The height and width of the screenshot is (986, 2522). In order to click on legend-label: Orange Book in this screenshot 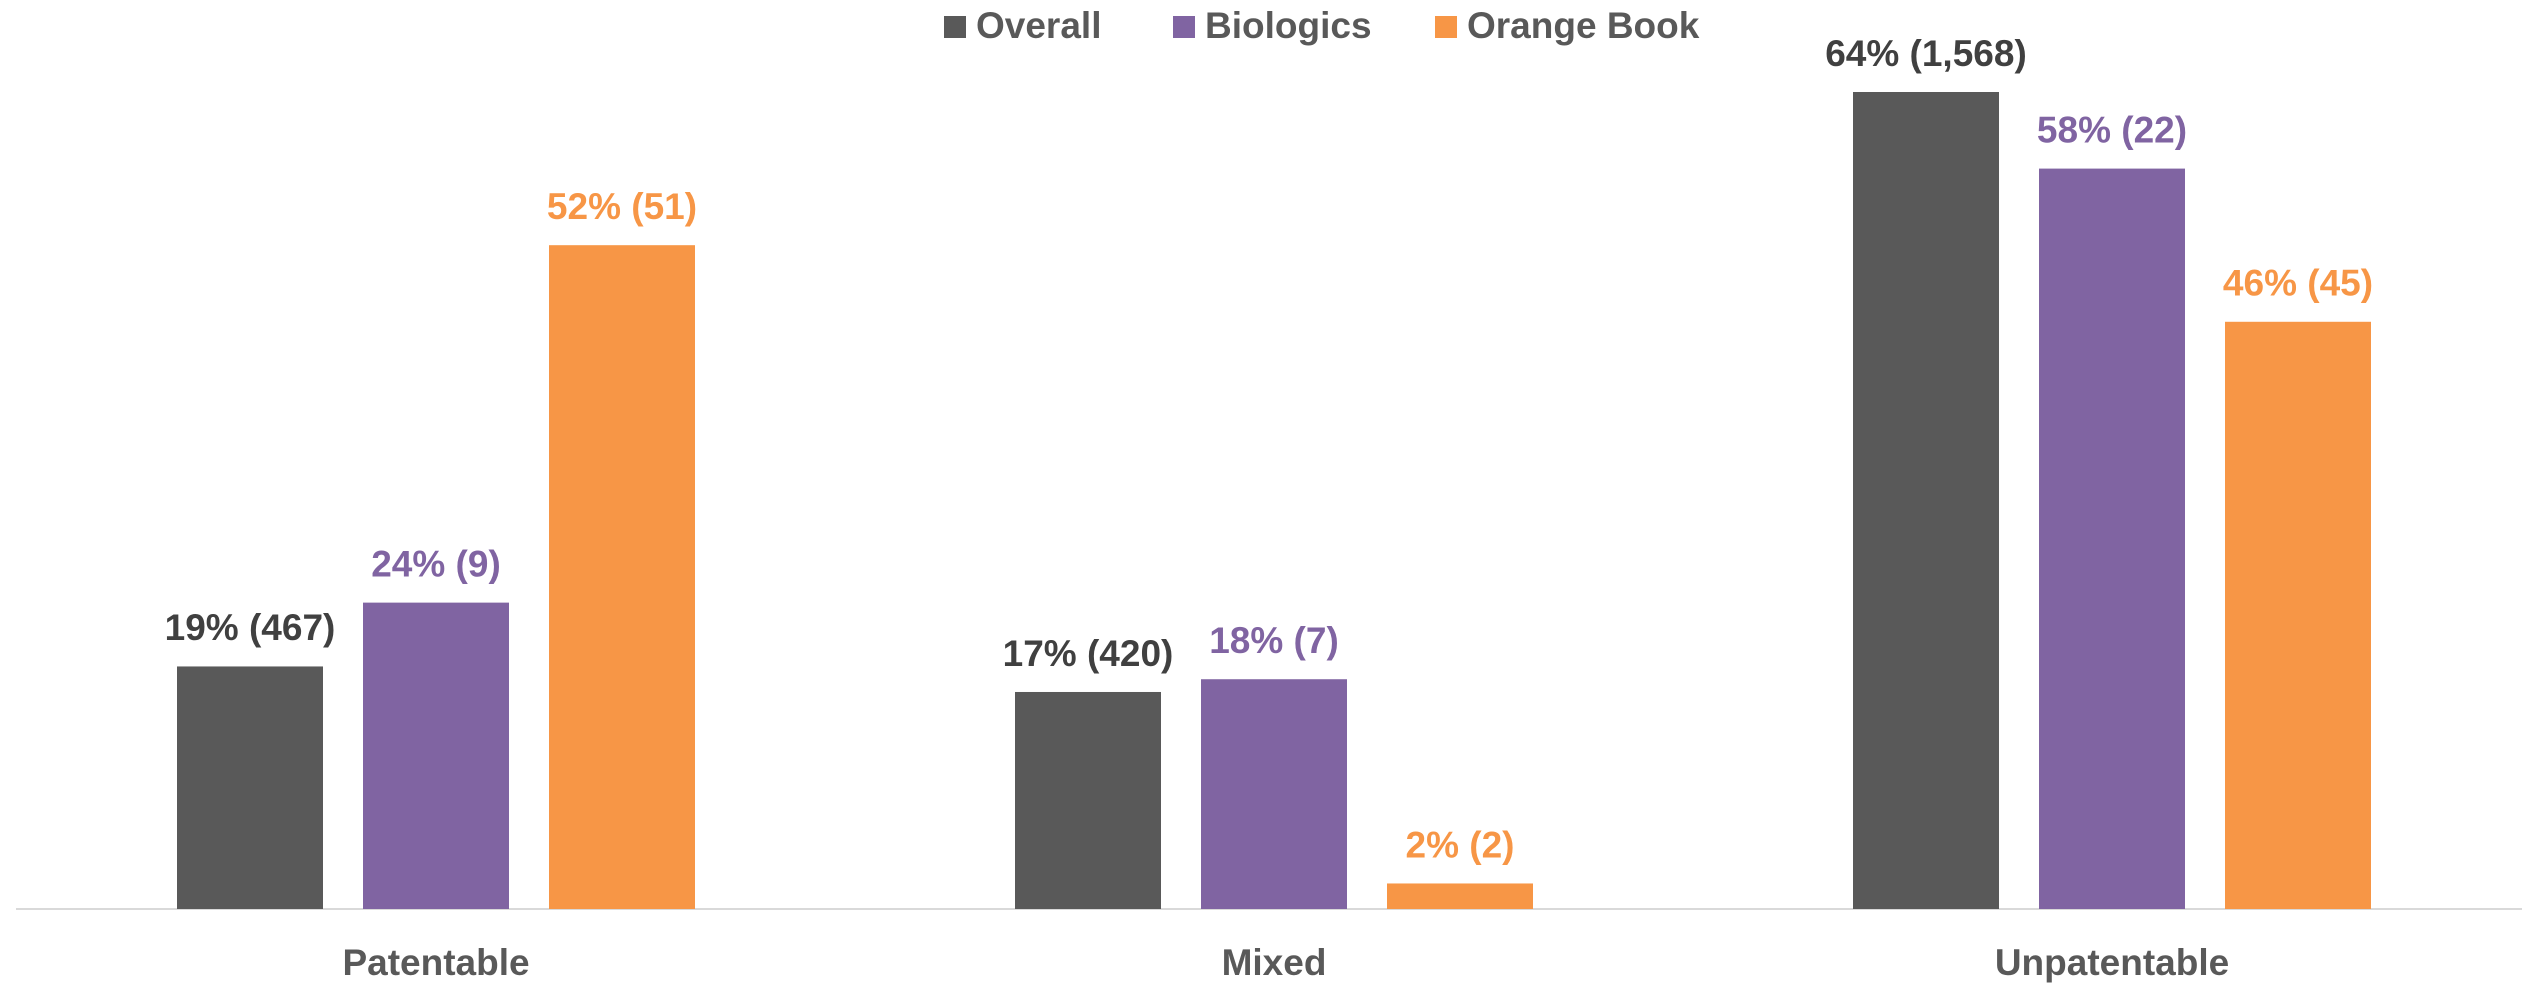, I will do `click(1583, 25)`.